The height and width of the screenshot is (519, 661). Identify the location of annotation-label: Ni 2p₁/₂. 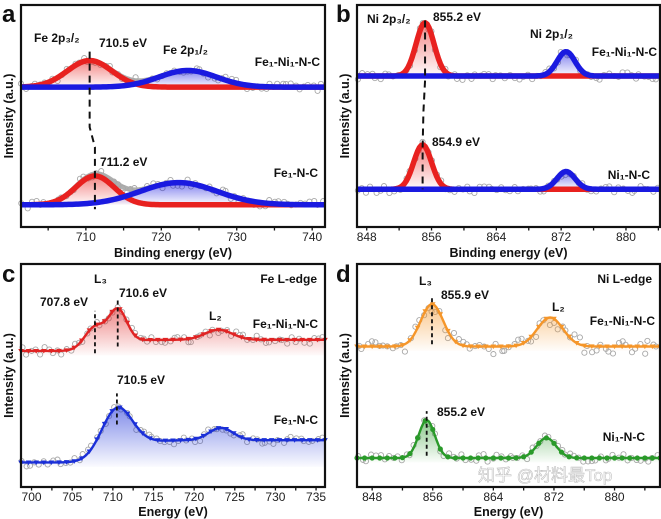
(551, 34).